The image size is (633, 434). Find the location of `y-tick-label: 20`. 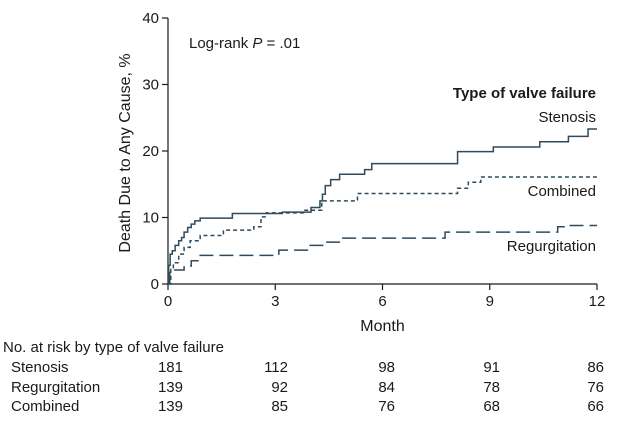

y-tick-label: 20 is located at coordinates (150, 151).